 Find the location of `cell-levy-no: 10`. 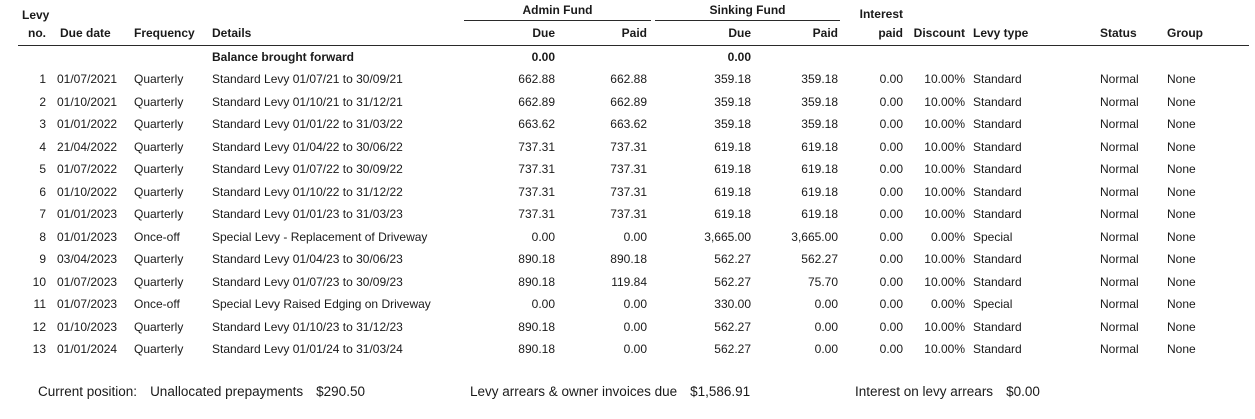

cell-levy-no: 10 is located at coordinates (39, 281).